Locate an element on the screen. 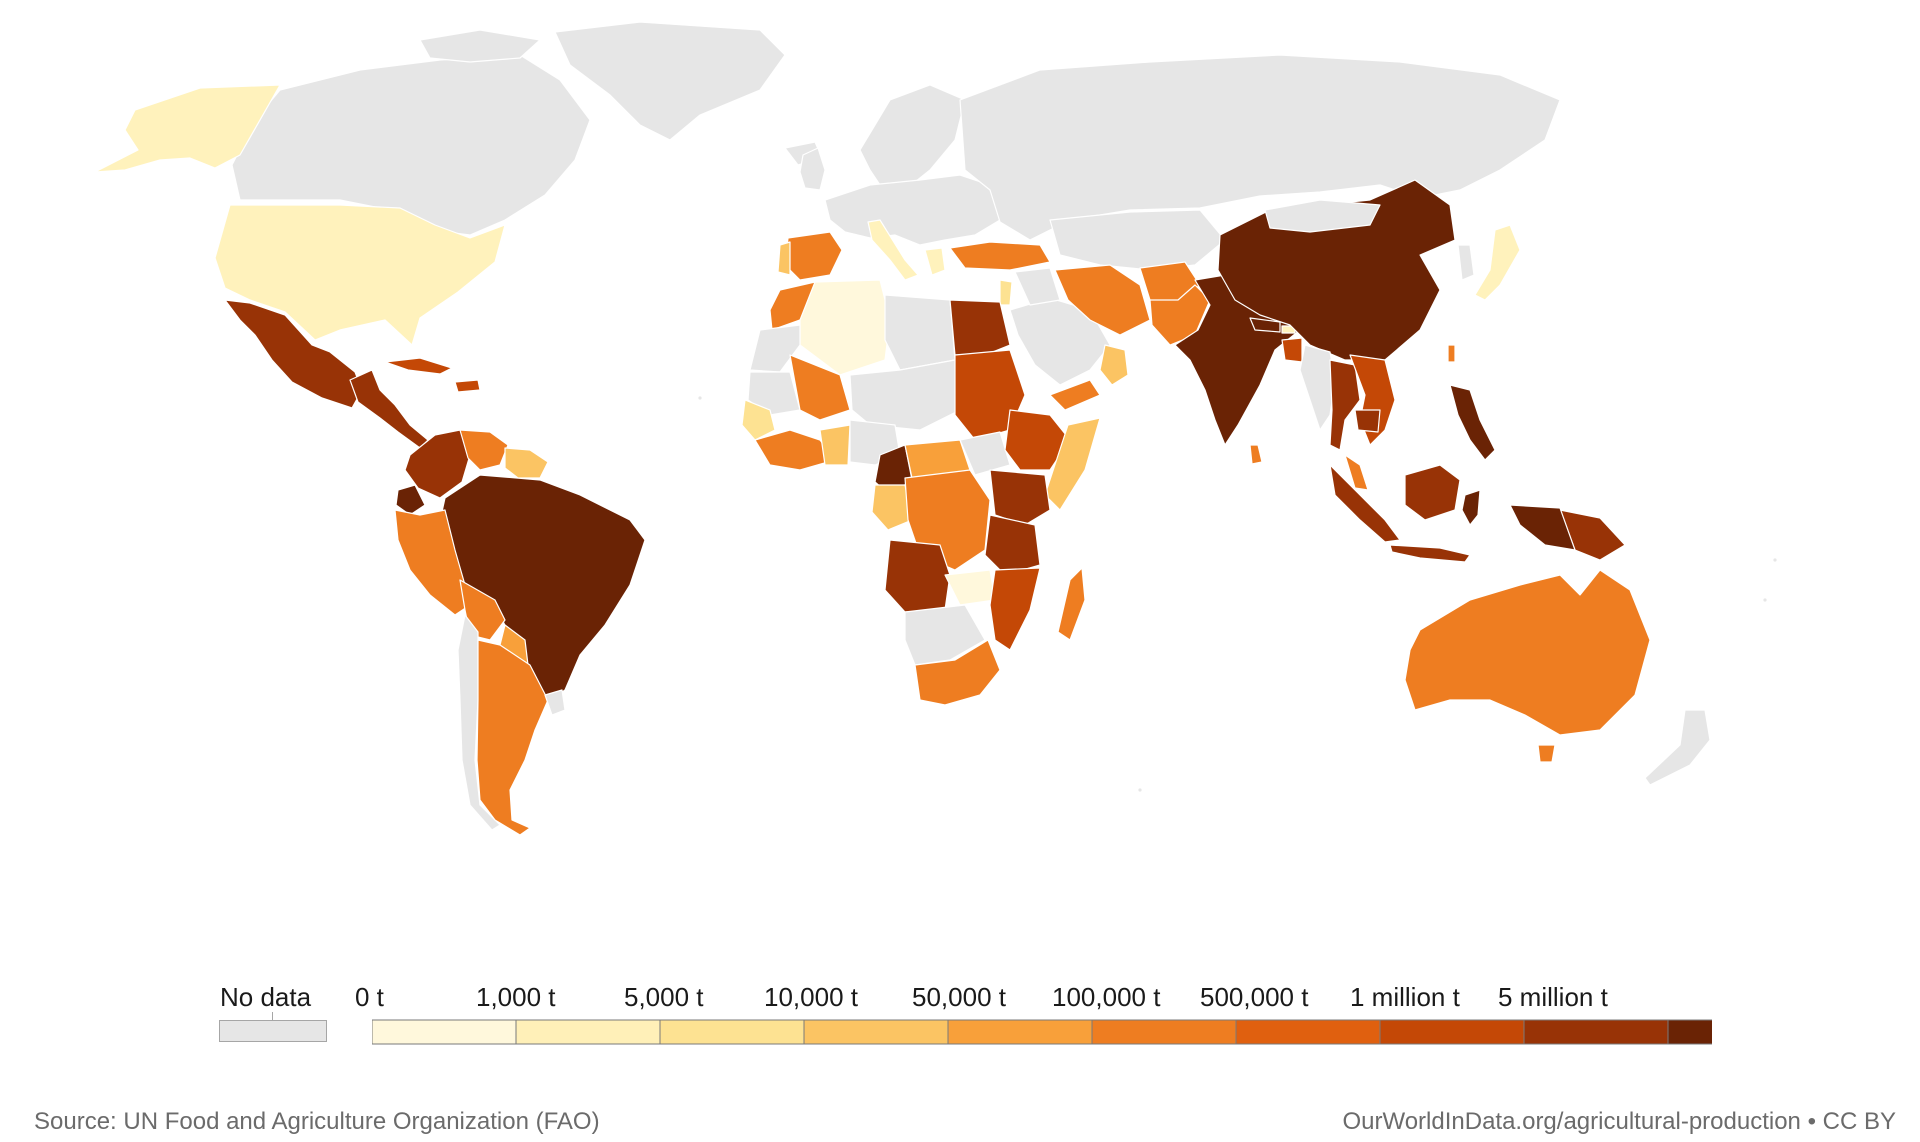  country-uganda-kenya is located at coordinates (1020, 497).